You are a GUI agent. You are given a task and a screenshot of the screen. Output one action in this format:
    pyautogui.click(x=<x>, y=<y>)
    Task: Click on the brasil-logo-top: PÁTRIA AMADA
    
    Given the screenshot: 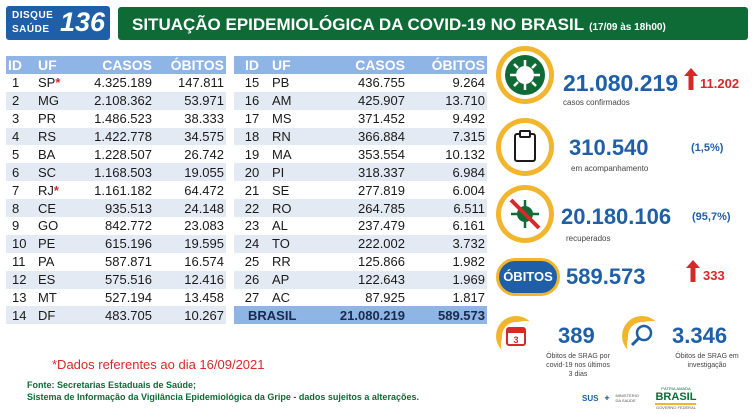 What is the action you would take?
    pyautogui.click(x=676, y=388)
    